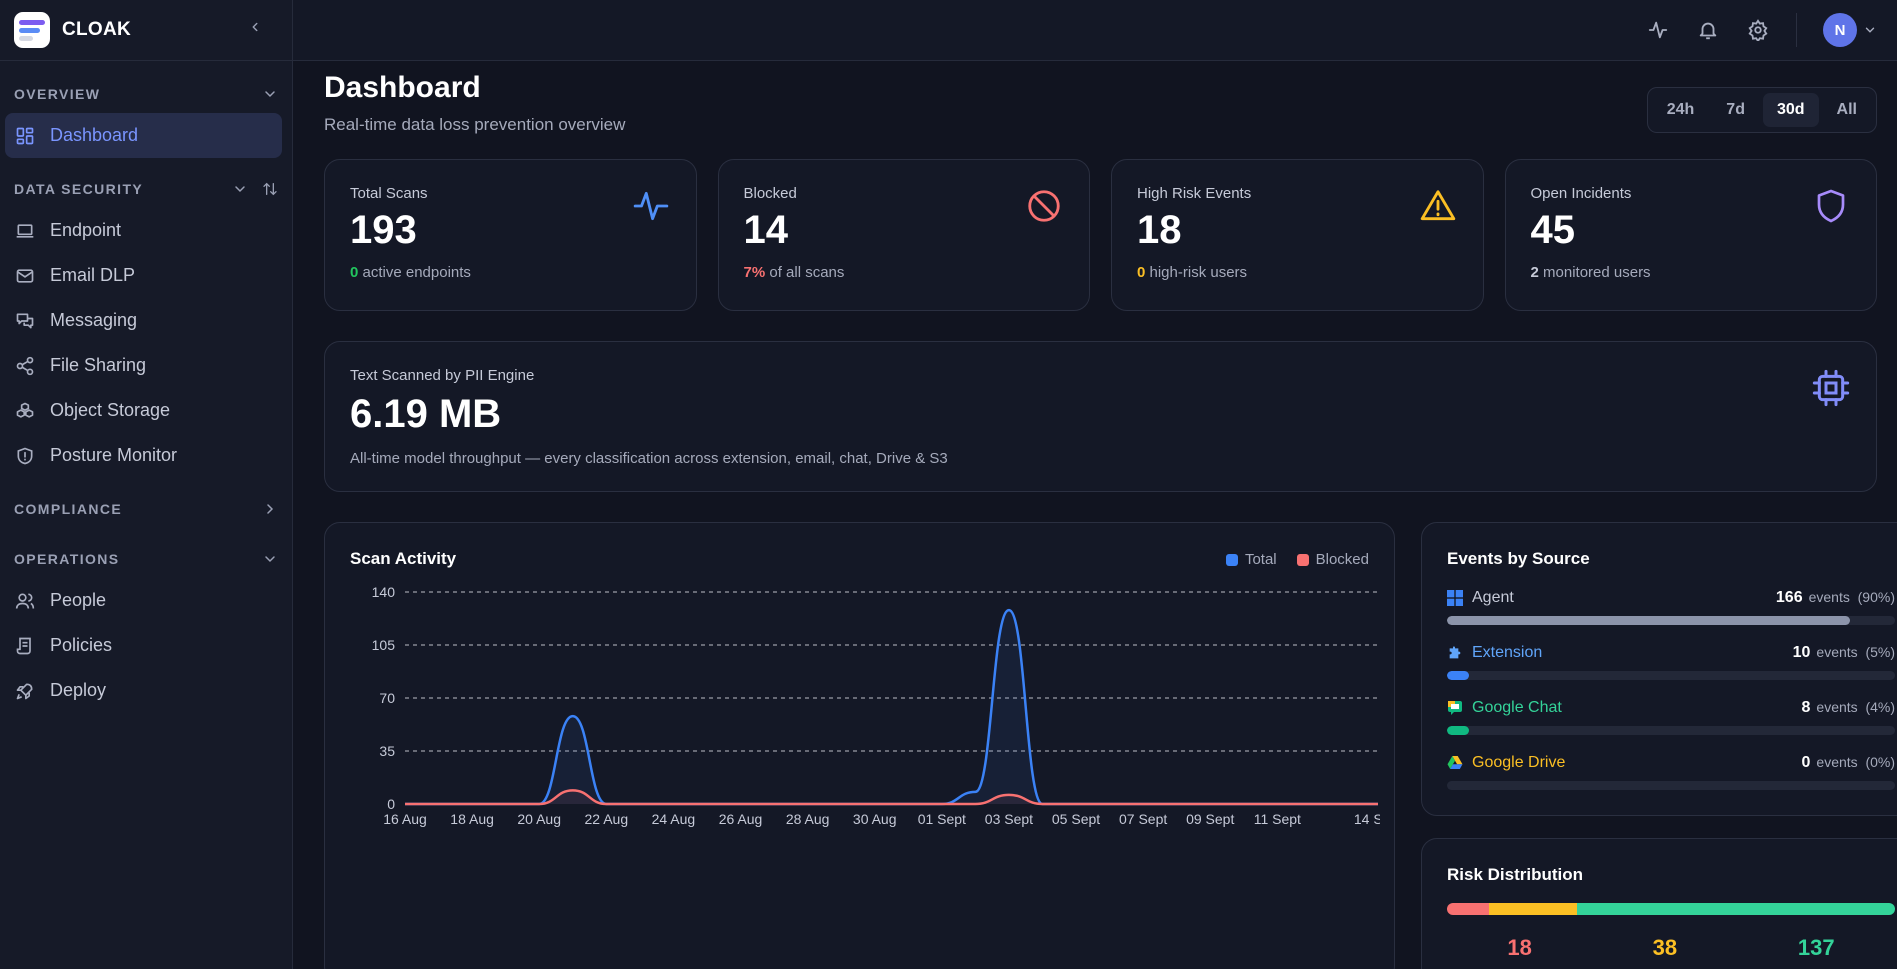 This screenshot has height=969, width=1897. Describe the element at coordinates (1735, 109) in the screenshot. I see `range-7d-button: 7d` at that location.